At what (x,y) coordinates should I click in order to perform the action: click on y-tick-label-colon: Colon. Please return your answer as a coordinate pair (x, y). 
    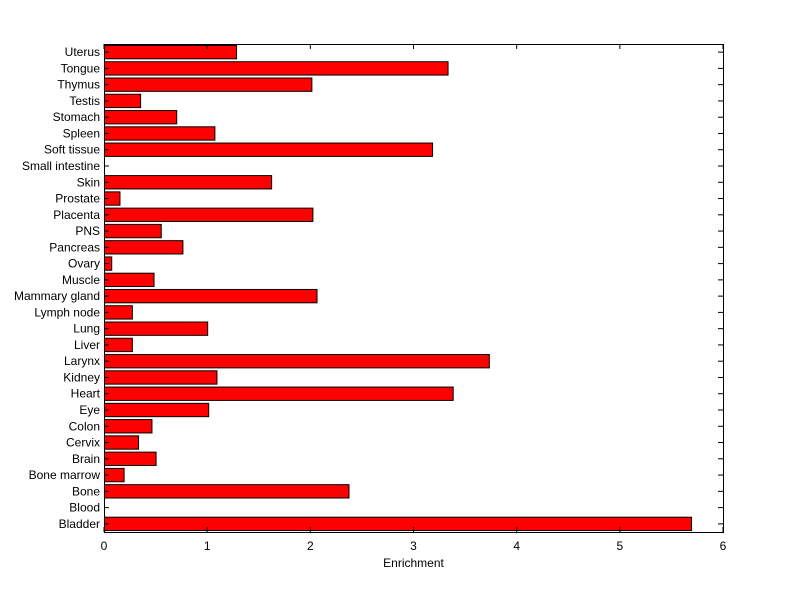
    Looking at the image, I should click on (84, 426).